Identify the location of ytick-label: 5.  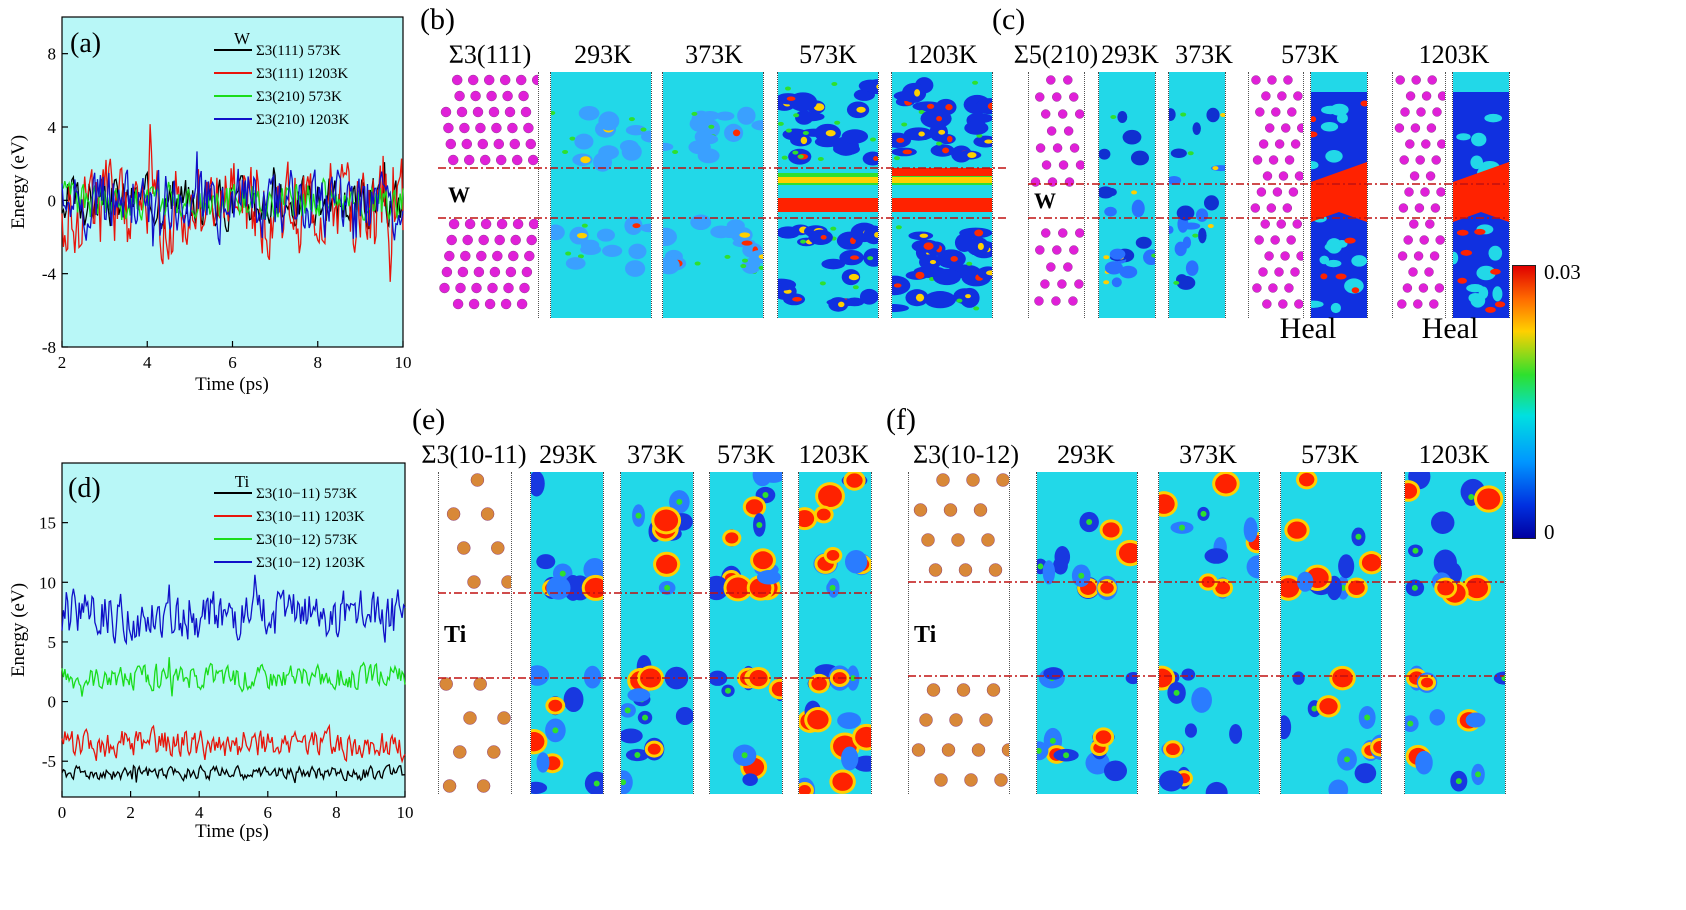
(52, 642).